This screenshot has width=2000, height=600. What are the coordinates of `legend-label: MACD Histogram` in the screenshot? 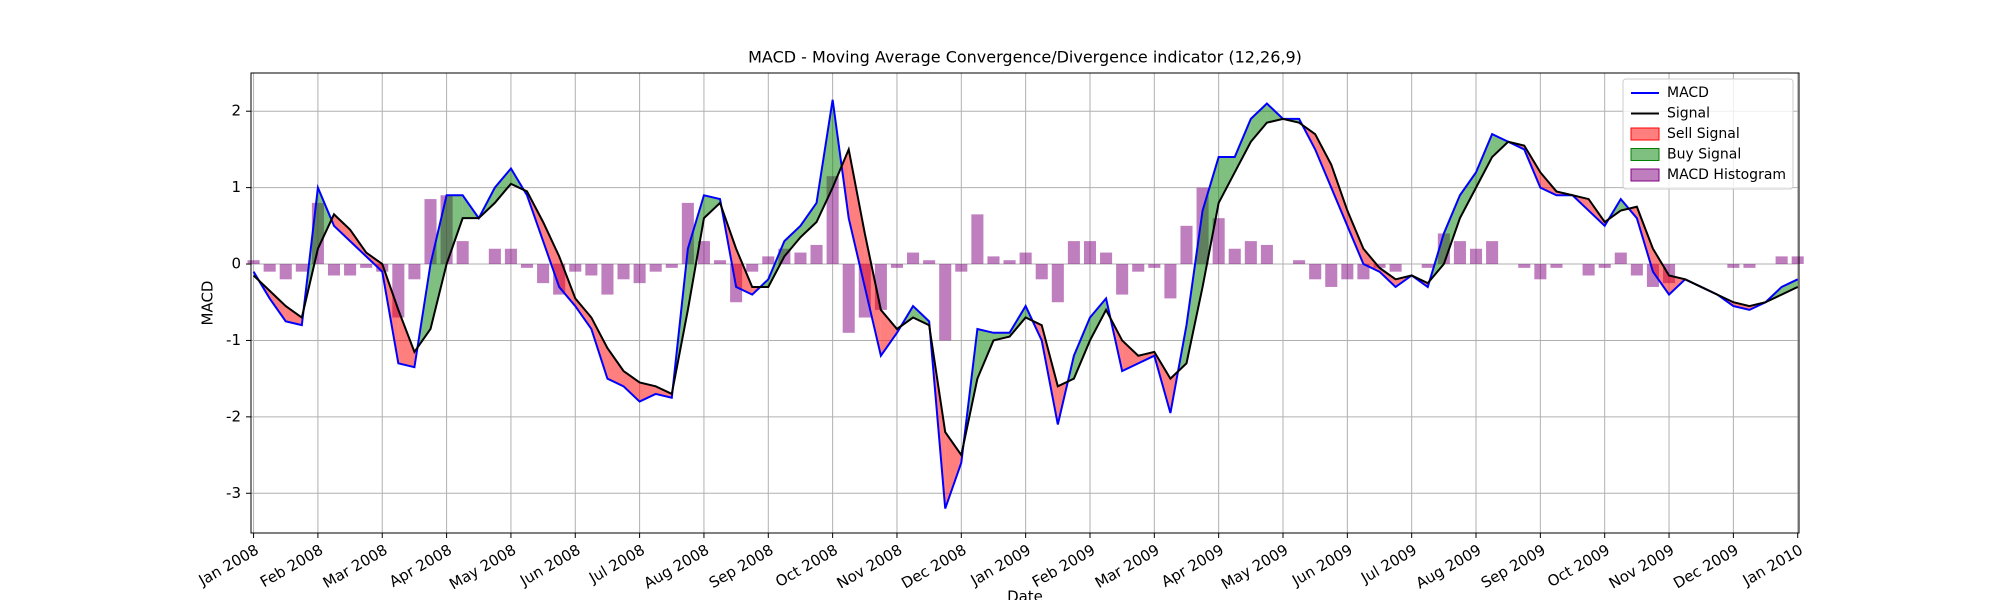 It's located at (1726, 175).